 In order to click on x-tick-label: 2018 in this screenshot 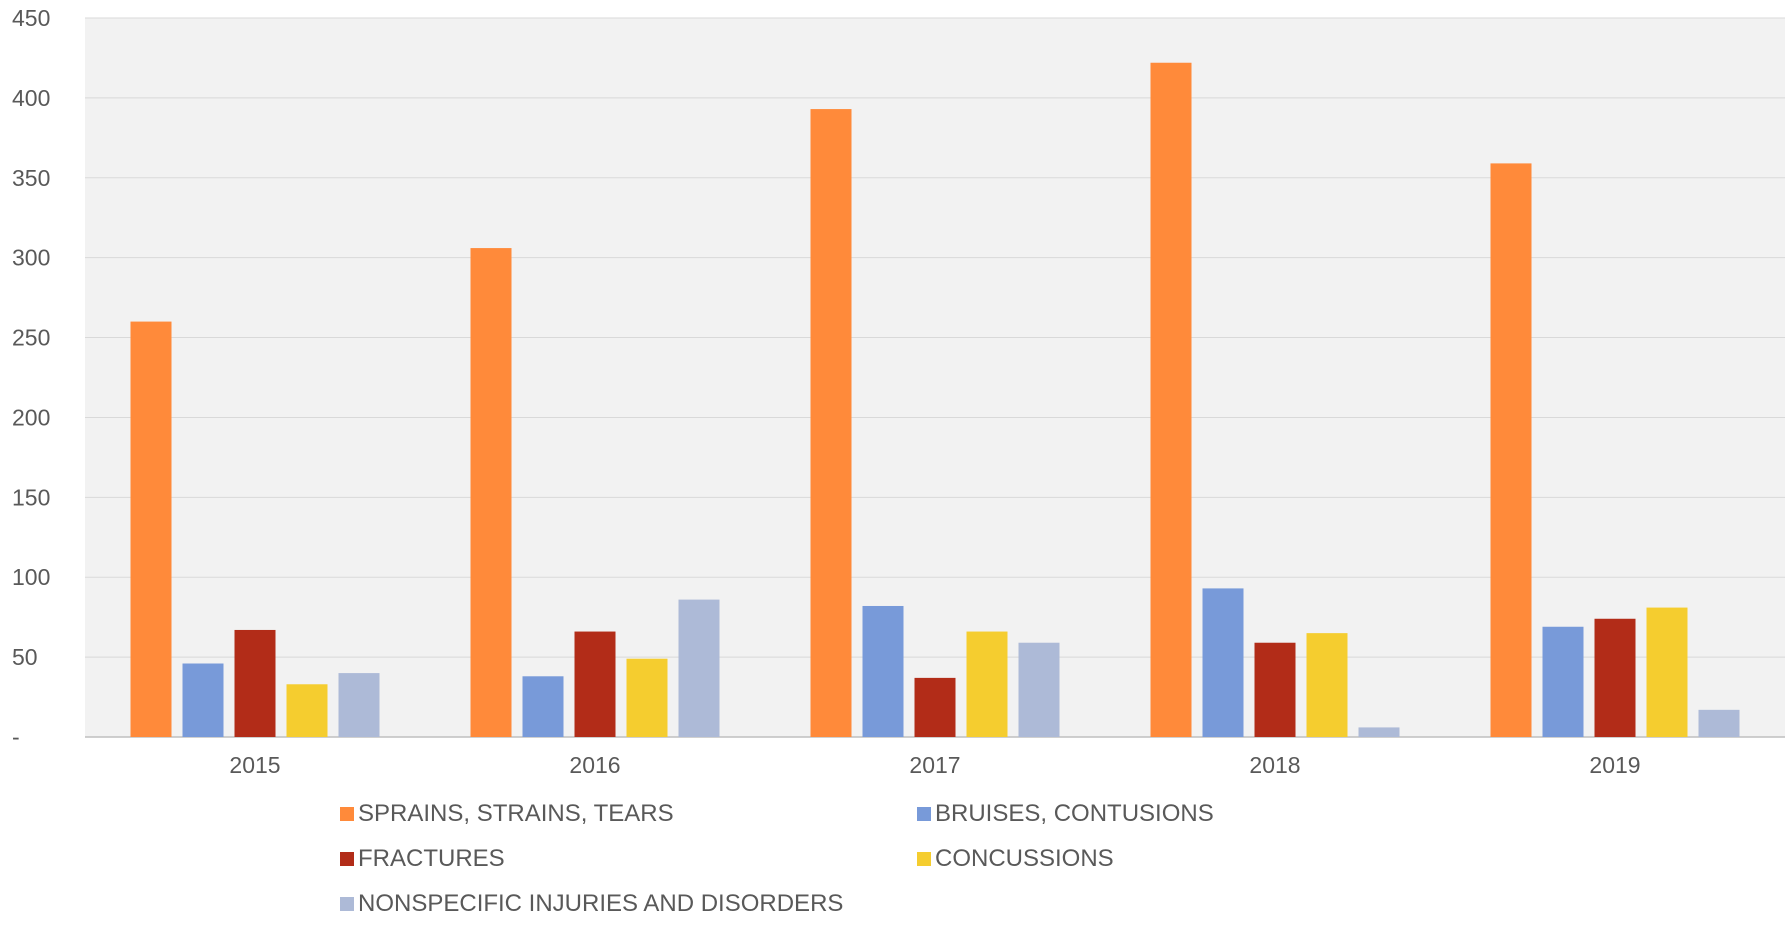, I will do `click(1274, 765)`.